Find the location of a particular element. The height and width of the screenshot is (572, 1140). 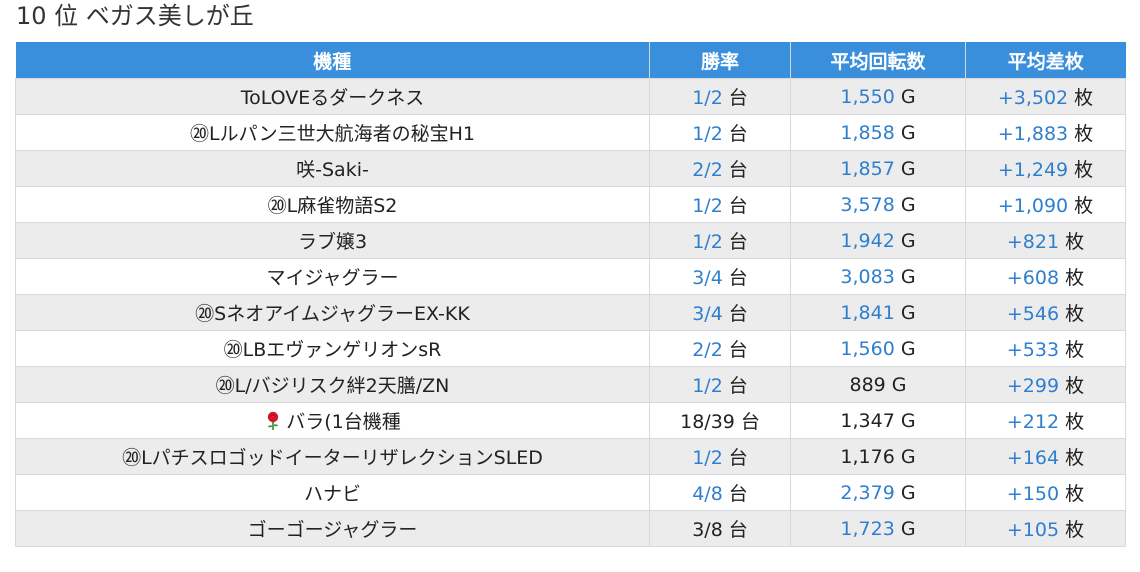

table-row: ⑳LパチスロゴッドイーターリザレクションSLED 1/2 台 1,176 G +164 枚 is located at coordinates (570, 456).